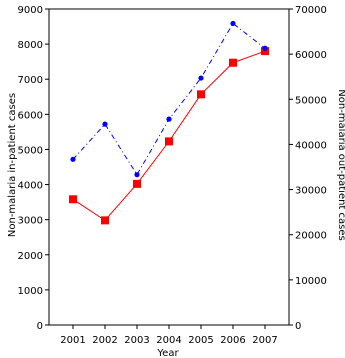 The width and height of the screenshot is (345, 358). What do you see at coordinates (168, 340) in the screenshot?
I see `x-tick-label: 2004` at bounding box center [168, 340].